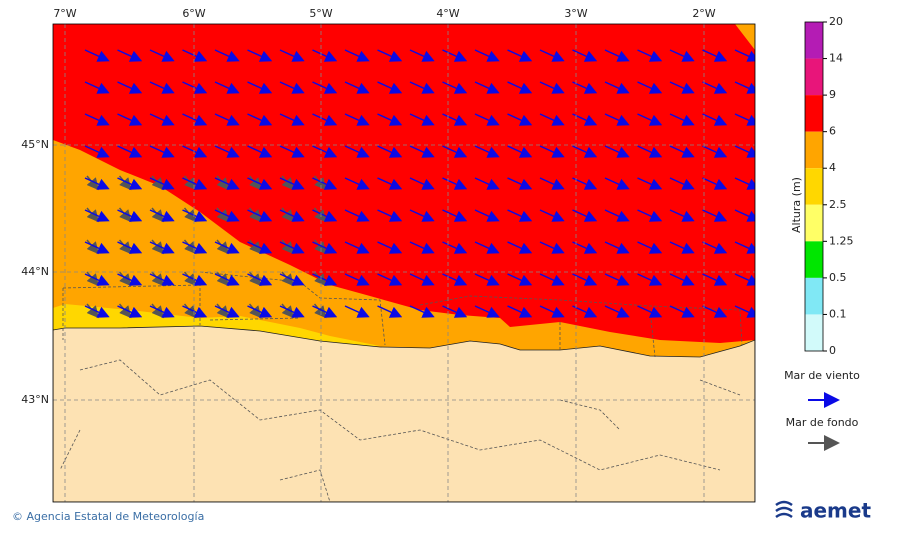 The height and width of the screenshot is (537, 900). What do you see at coordinates (832, 167) in the screenshot?
I see `colorbar-tick-label: 4` at bounding box center [832, 167].